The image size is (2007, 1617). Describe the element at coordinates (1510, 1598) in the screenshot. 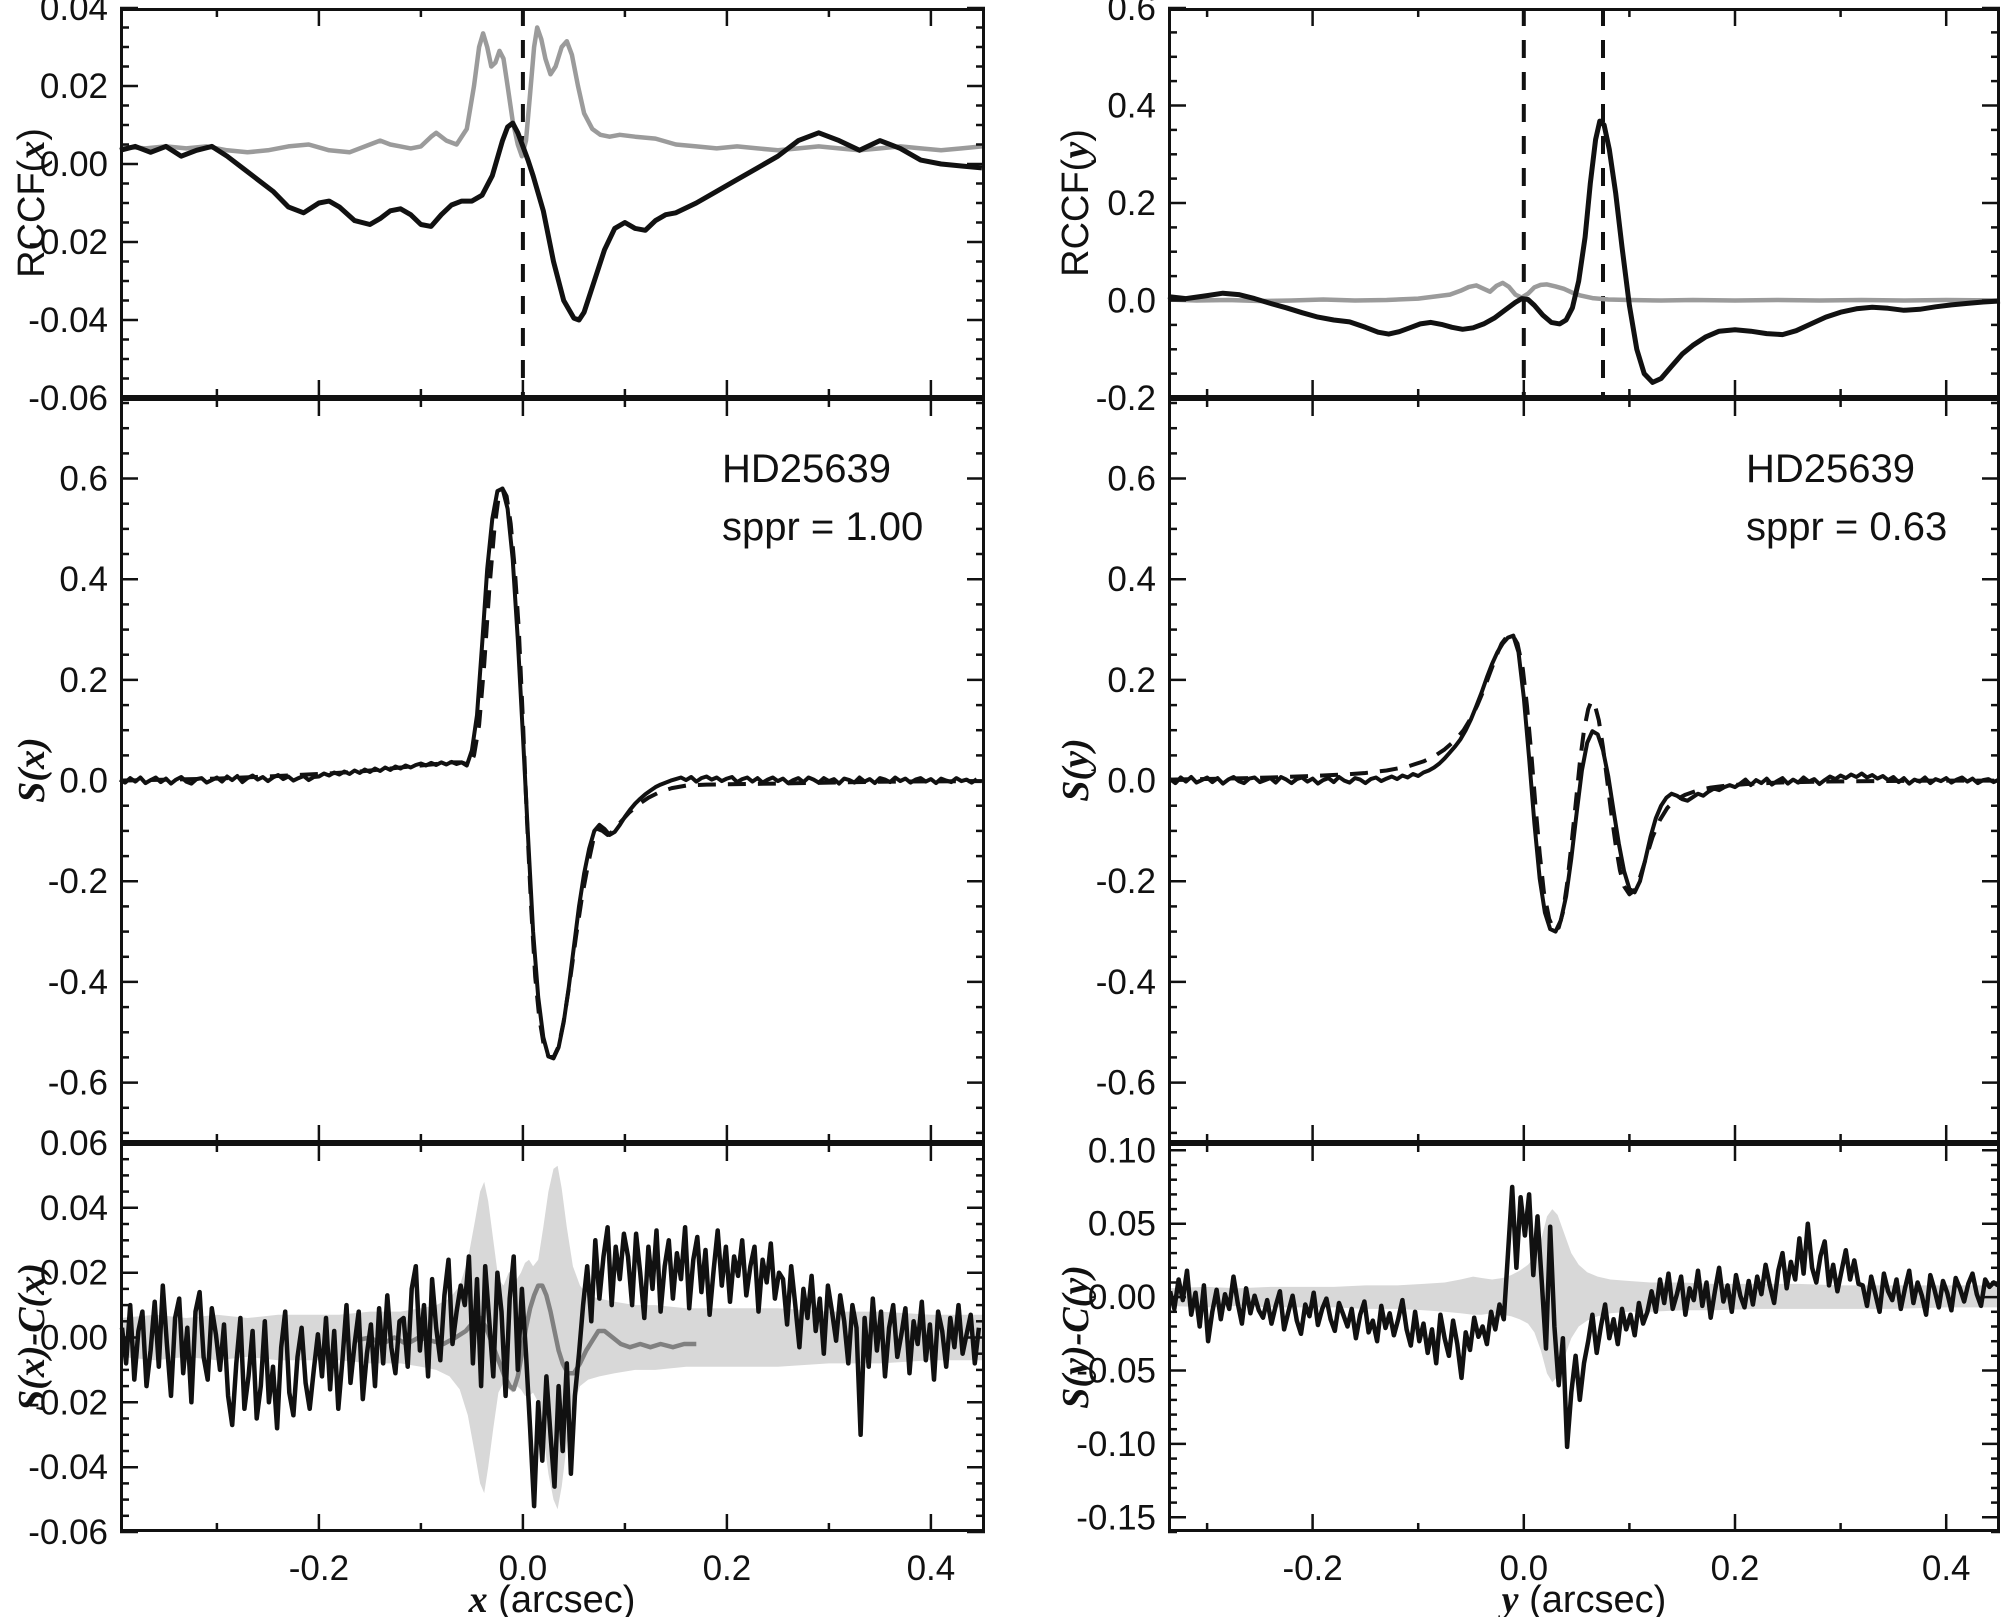

I see `xlabel-var: y` at that location.